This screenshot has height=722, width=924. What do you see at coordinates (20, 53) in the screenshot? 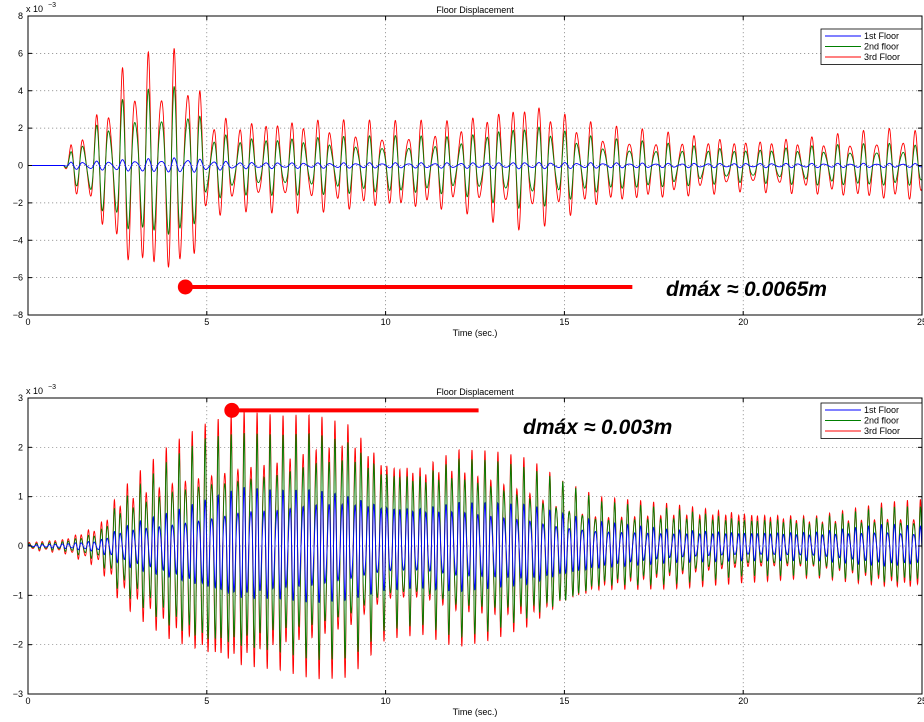
I see `y-tick-label: 6` at bounding box center [20, 53].